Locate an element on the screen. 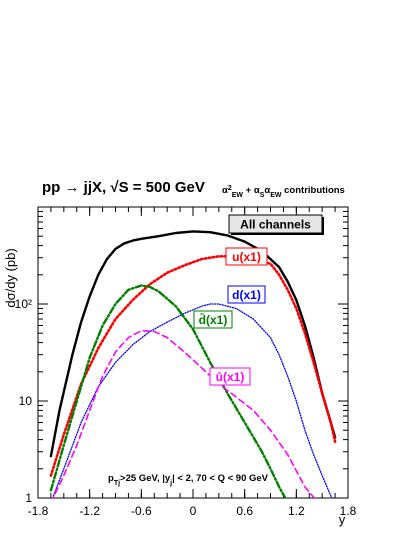 The image size is (415, 537). x-tick-label: 0.6 is located at coordinates (244, 511).